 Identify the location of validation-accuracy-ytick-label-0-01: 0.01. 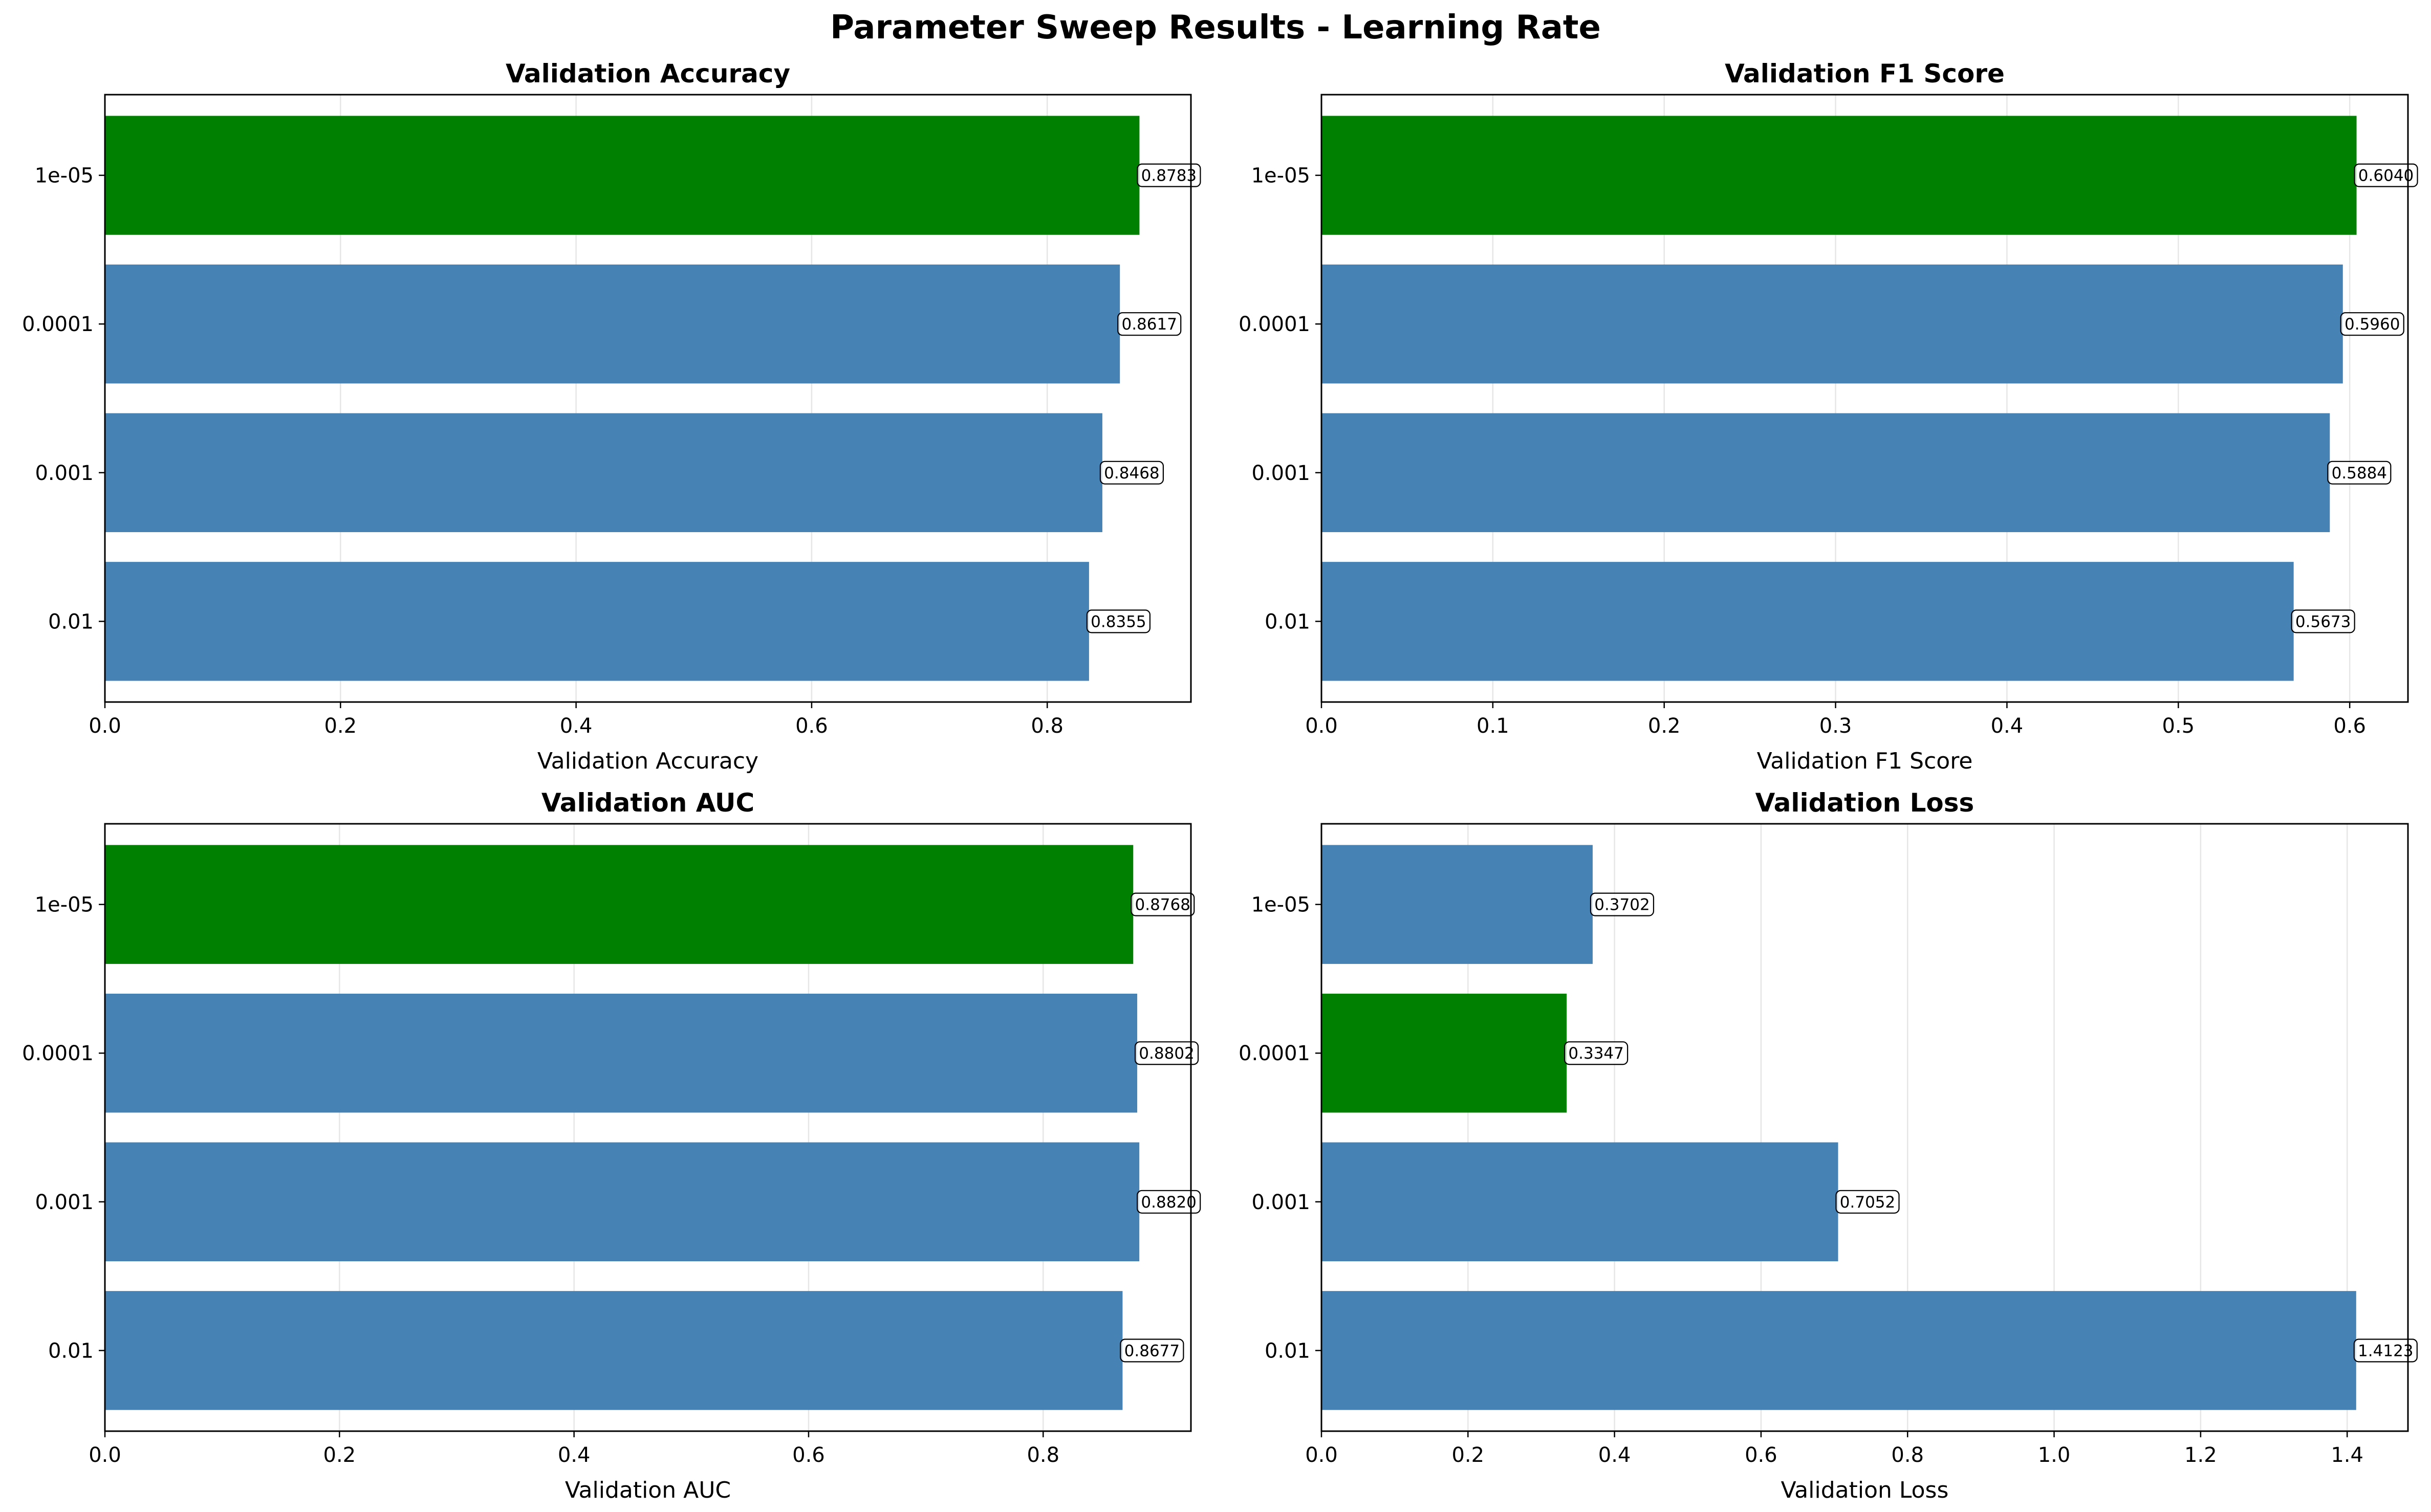
(71, 621).